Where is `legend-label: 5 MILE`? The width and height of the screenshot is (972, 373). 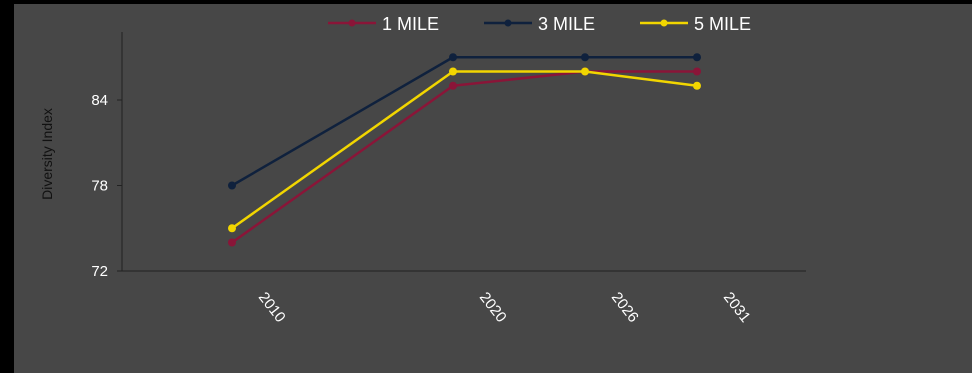
legend-label: 5 MILE is located at coordinates (722, 24).